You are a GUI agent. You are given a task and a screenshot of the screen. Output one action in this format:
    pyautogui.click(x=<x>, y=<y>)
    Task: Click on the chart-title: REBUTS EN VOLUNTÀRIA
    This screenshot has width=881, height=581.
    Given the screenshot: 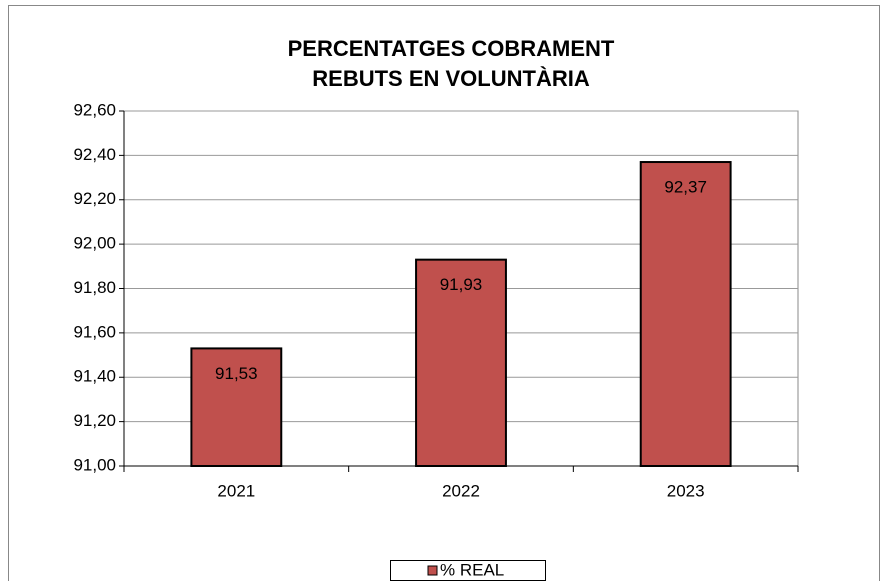 What is the action you would take?
    pyautogui.click(x=451, y=78)
    